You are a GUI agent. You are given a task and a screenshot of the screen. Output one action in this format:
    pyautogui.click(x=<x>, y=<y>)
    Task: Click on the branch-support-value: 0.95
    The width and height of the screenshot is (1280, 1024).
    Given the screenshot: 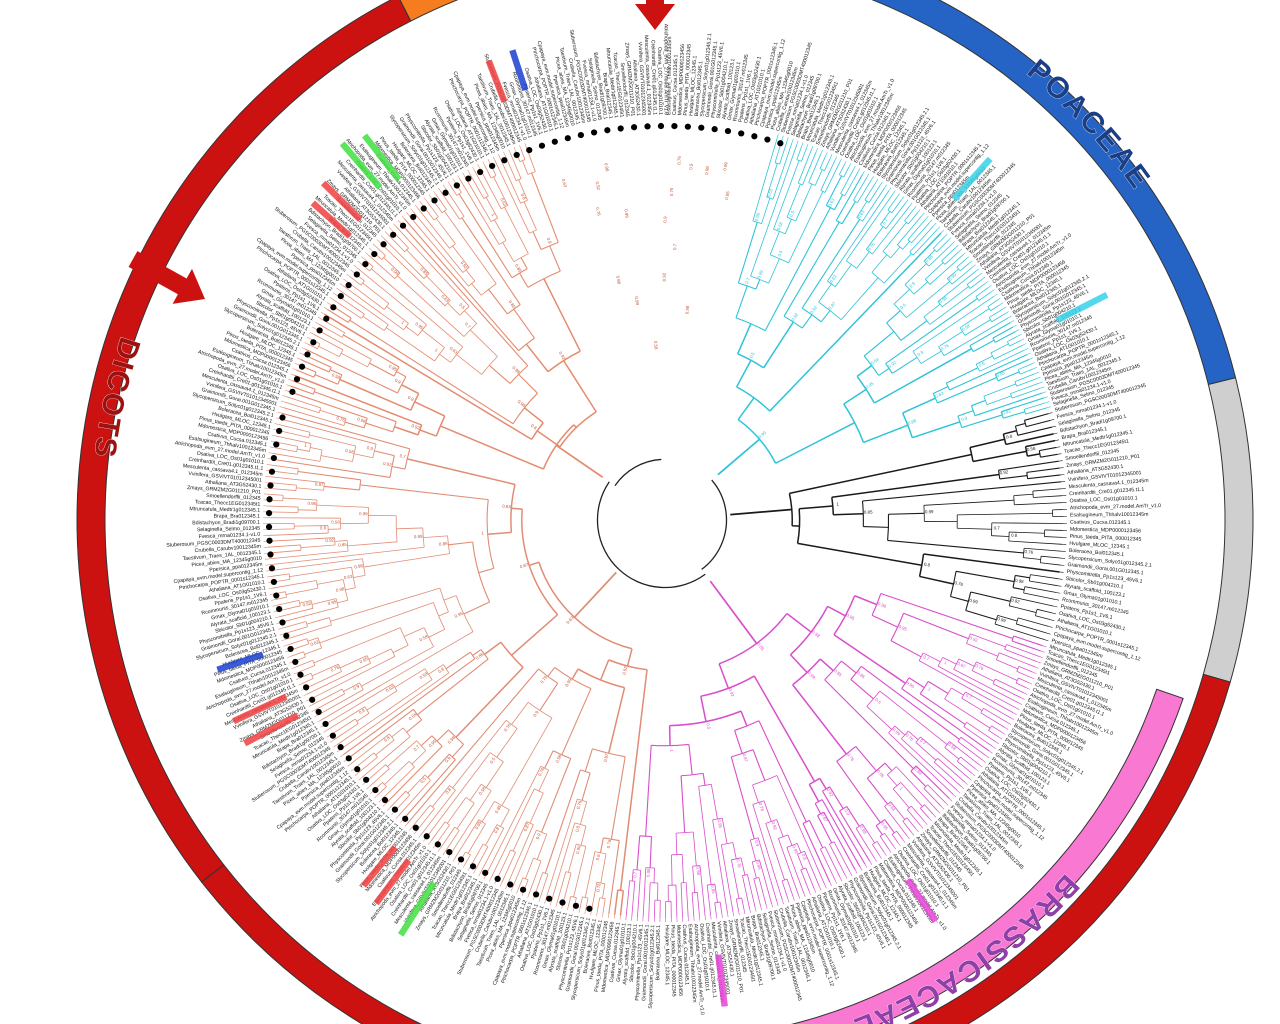 What is the action you would take?
    pyautogui.click(x=459, y=614)
    